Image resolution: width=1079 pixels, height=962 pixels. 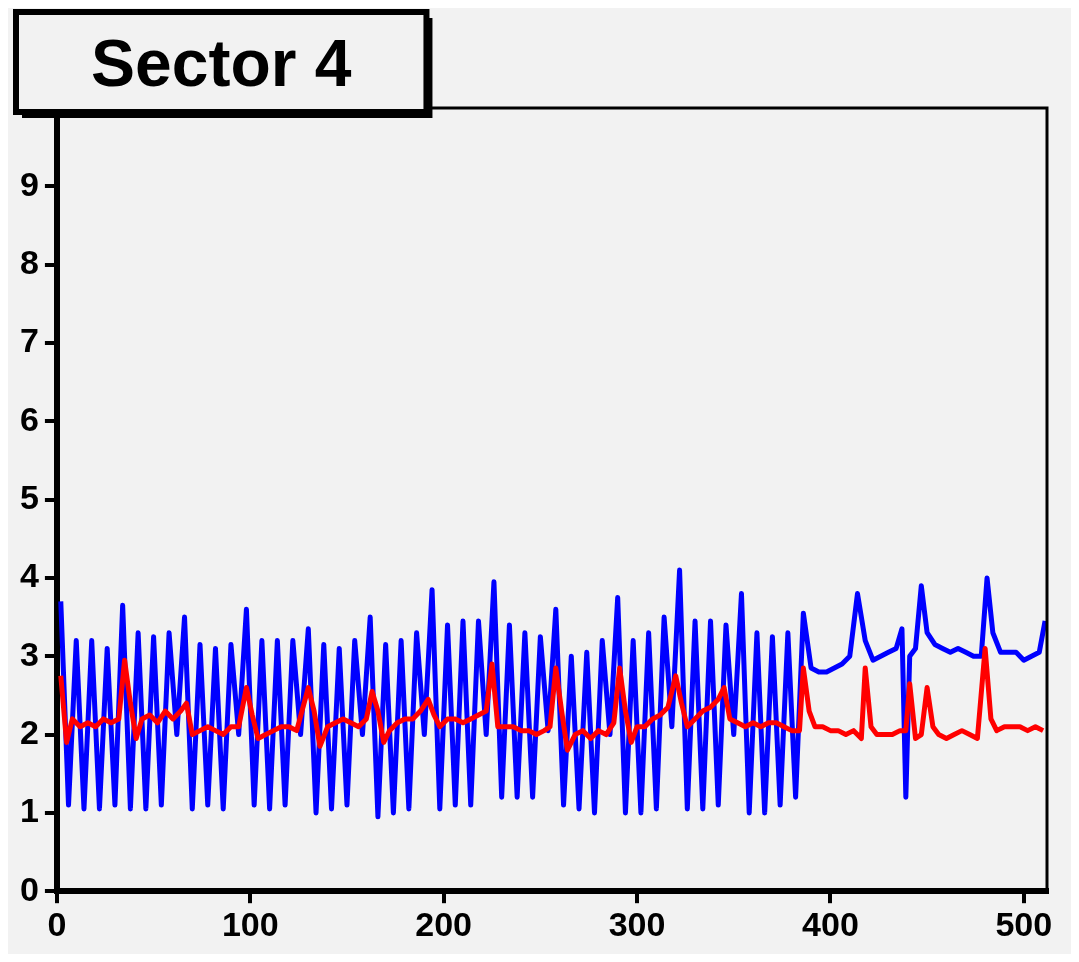 I want to click on y-tick-label: 8, so click(x=29, y=262).